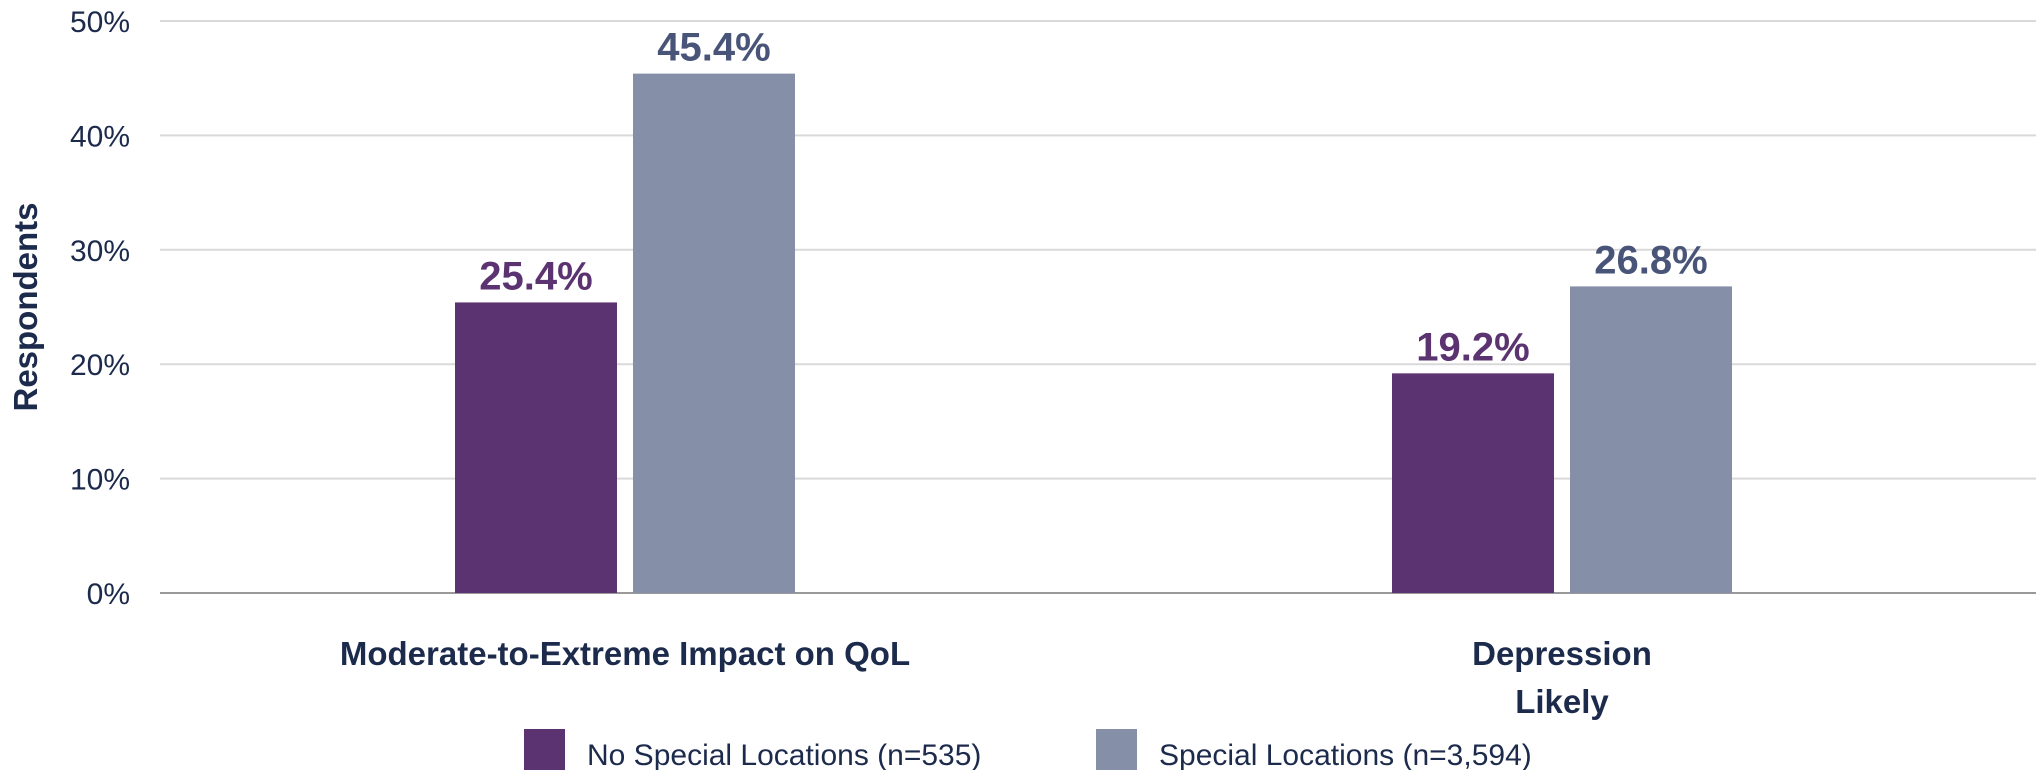  What do you see at coordinates (100, 136) in the screenshot?
I see `y-tick-label: 40%` at bounding box center [100, 136].